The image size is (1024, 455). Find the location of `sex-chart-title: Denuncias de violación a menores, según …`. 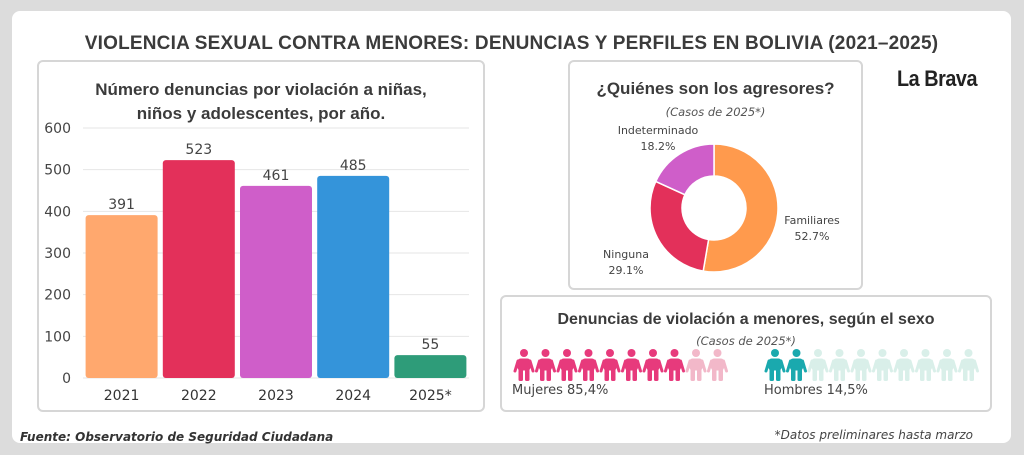

sex-chart-title: Denuncias de violación a menores, según … is located at coordinates (746, 319).